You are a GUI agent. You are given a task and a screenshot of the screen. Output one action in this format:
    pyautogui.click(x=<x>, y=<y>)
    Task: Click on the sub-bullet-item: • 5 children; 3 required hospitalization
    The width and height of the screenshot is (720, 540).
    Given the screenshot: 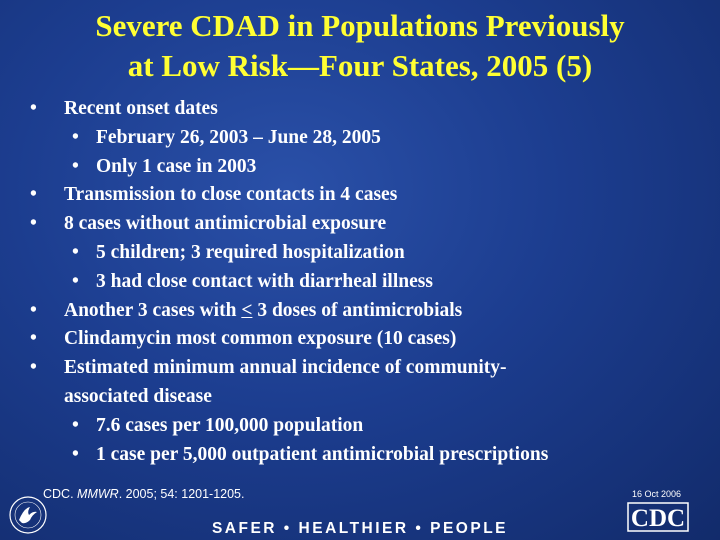 What is the action you would take?
    pyautogui.click(x=365, y=253)
    